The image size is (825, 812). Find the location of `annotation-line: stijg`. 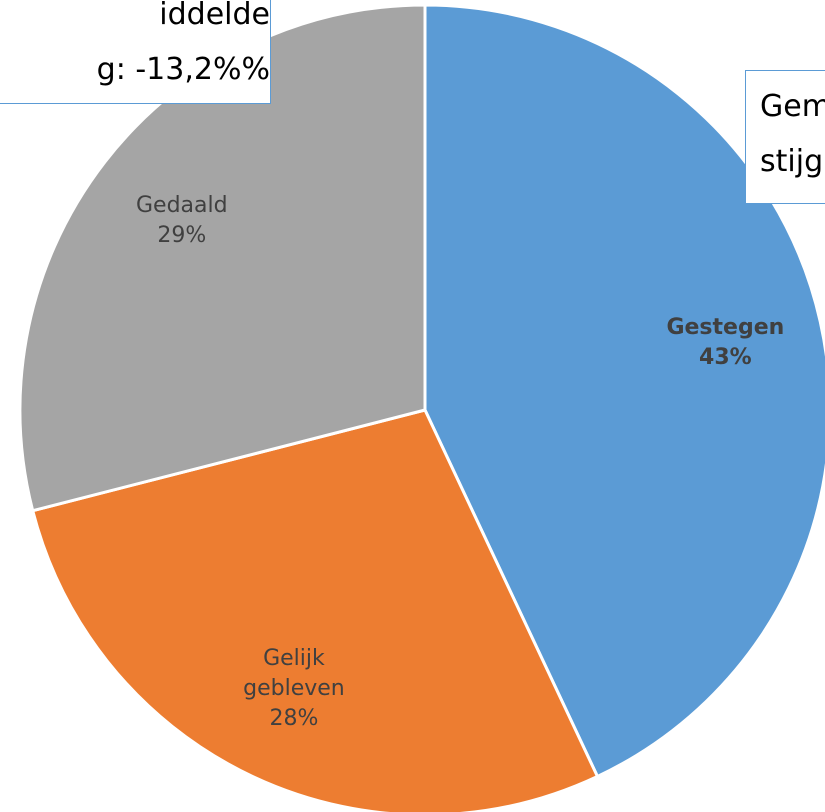

annotation-line: stijg is located at coordinates (792, 161).